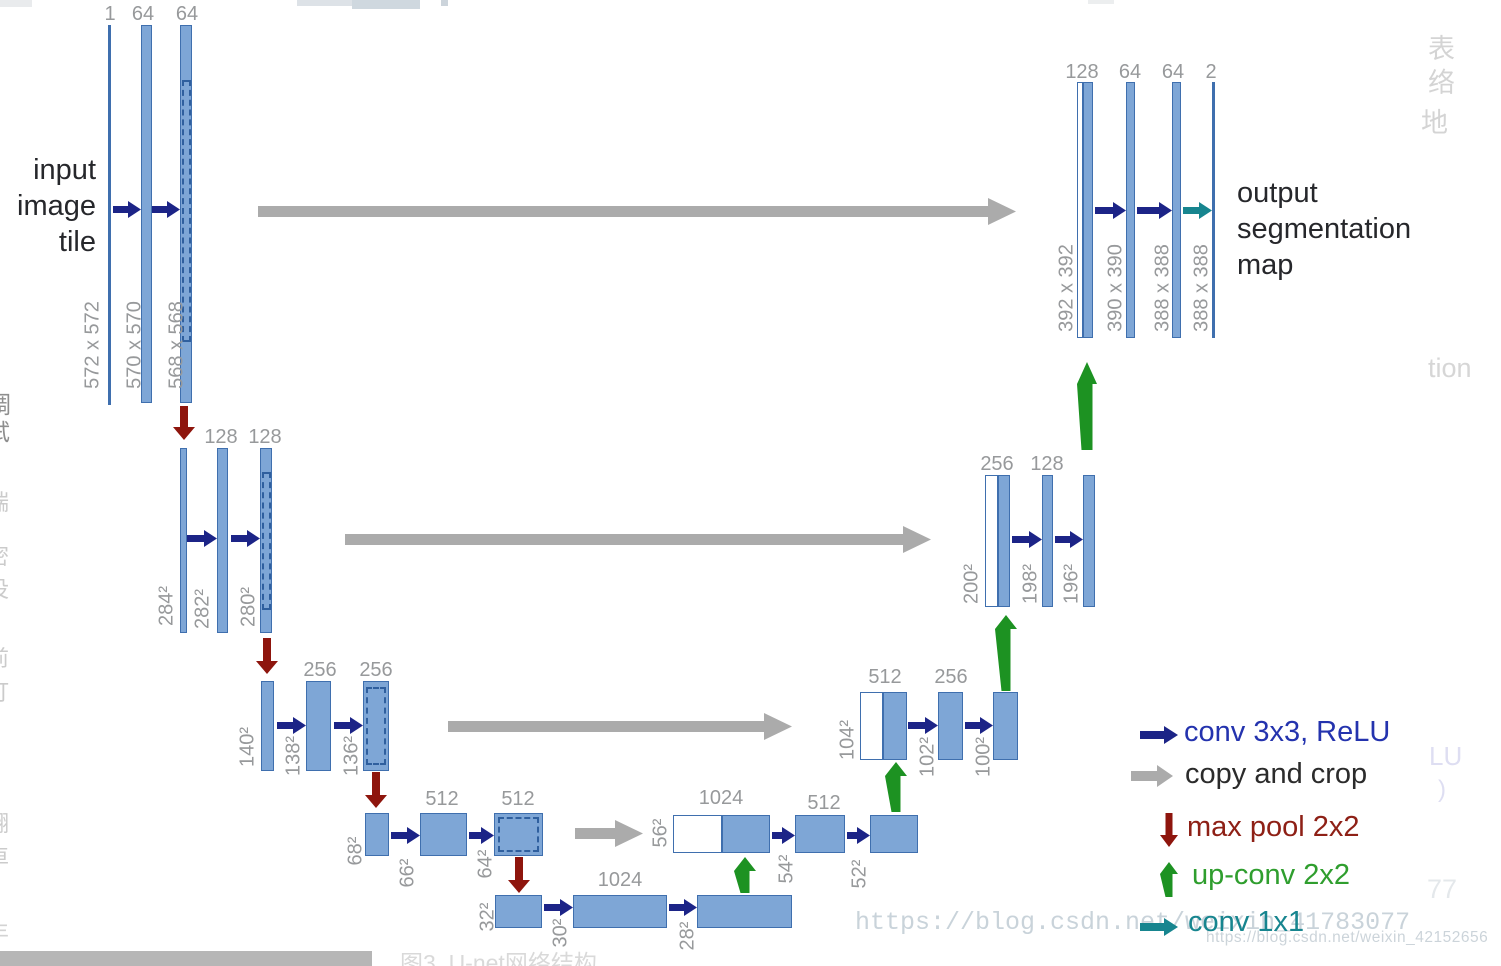 This screenshot has width=1501, height=966. Describe the element at coordinates (1273, 827) in the screenshot. I see `legend-label-max-pool-2x2: max pool 2x2` at that location.